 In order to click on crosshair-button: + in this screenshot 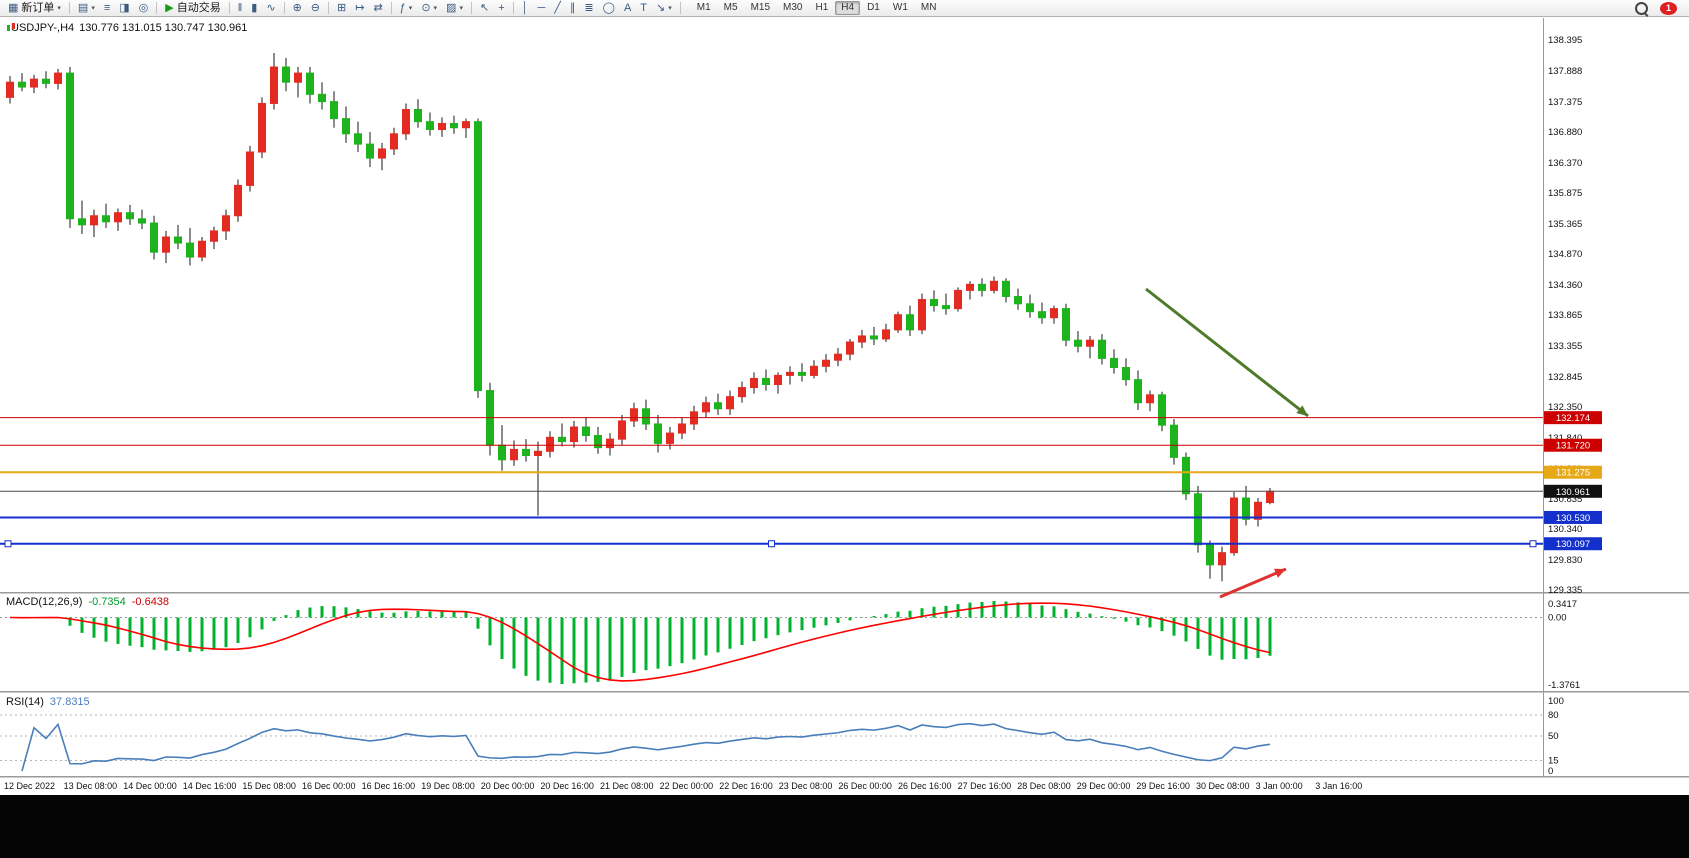, I will do `click(501, 8)`.